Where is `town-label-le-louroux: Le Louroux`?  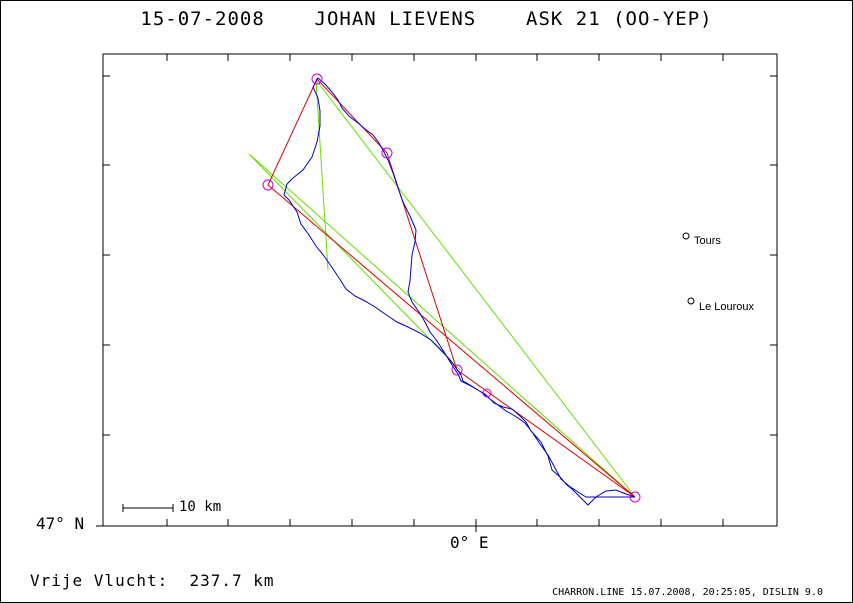
town-label-le-louroux: Le Louroux is located at coordinates (727, 307).